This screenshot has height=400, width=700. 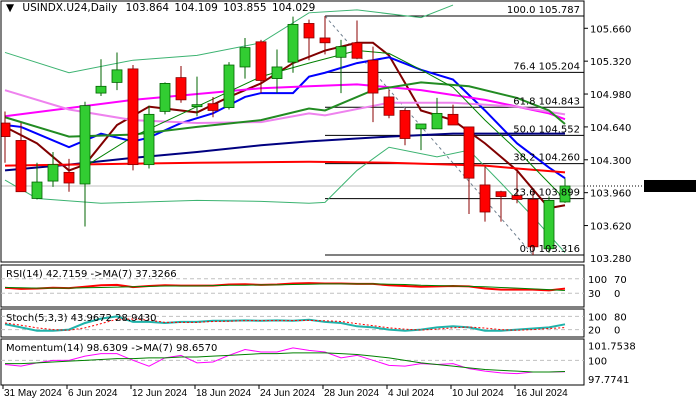 What do you see at coordinates (610, 259) in the screenshot?
I see `price-tick-label: 103.280` at bounding box center [610, 259].